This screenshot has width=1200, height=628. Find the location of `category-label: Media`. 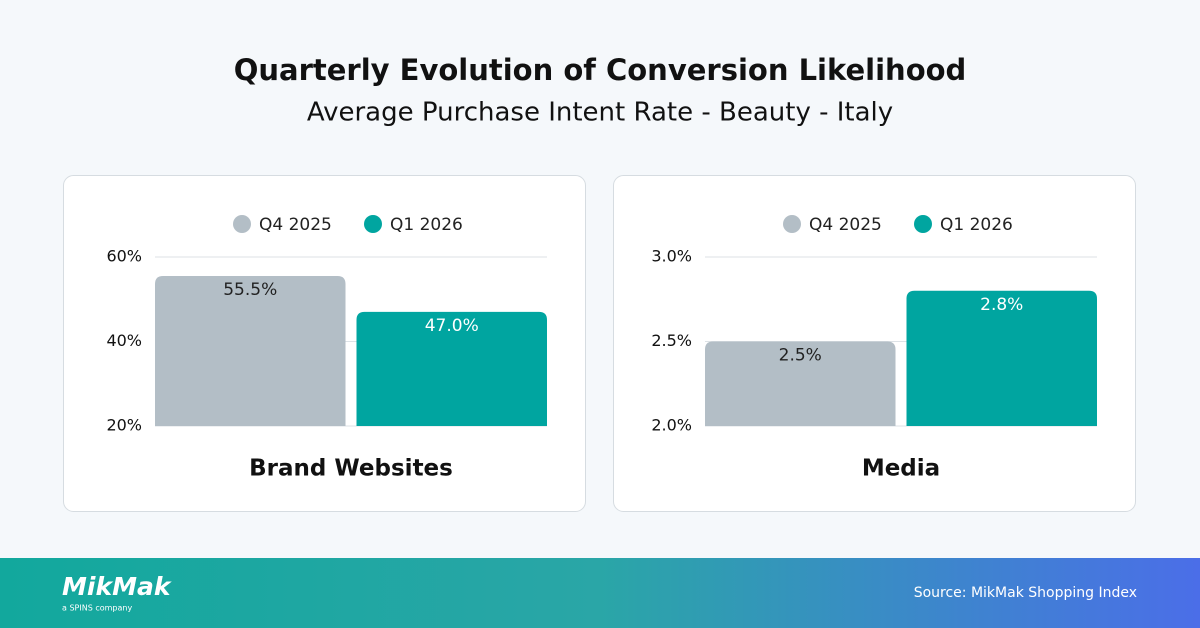

category-label: Media is located at coordinates (901, 469).